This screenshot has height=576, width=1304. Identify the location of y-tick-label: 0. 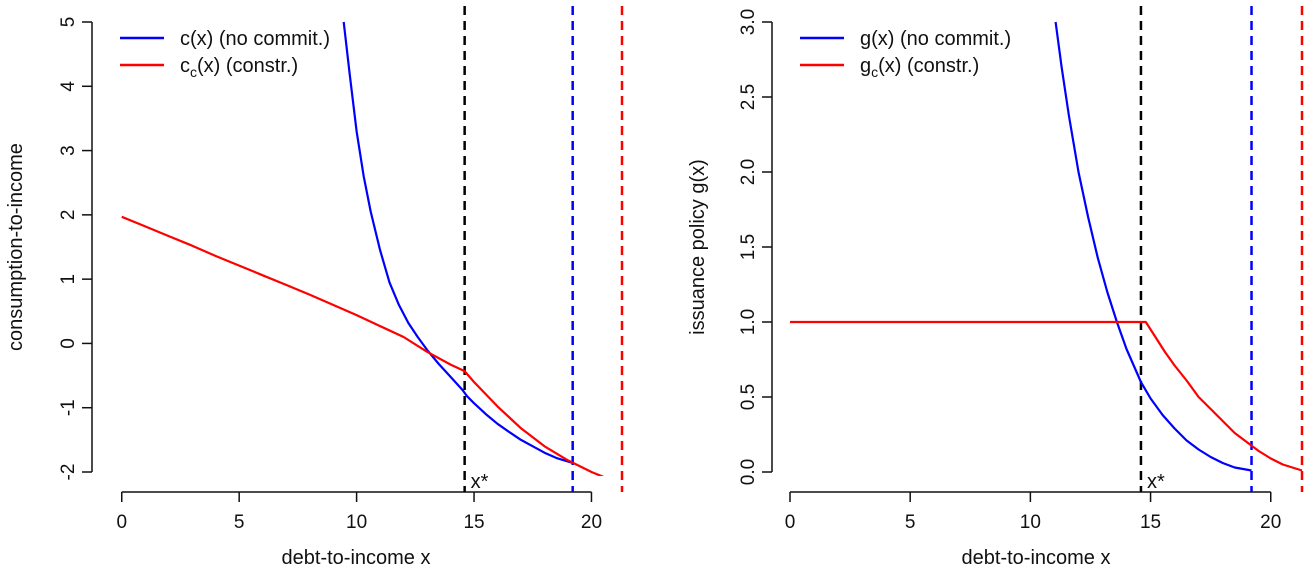
(68, 343).